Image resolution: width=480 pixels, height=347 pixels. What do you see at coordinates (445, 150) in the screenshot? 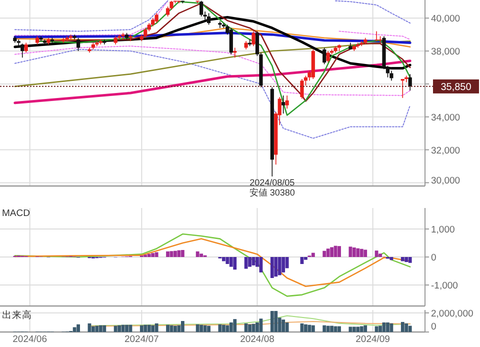
I see `y-tick-label: 32,000` at bounding box center [445, 150].